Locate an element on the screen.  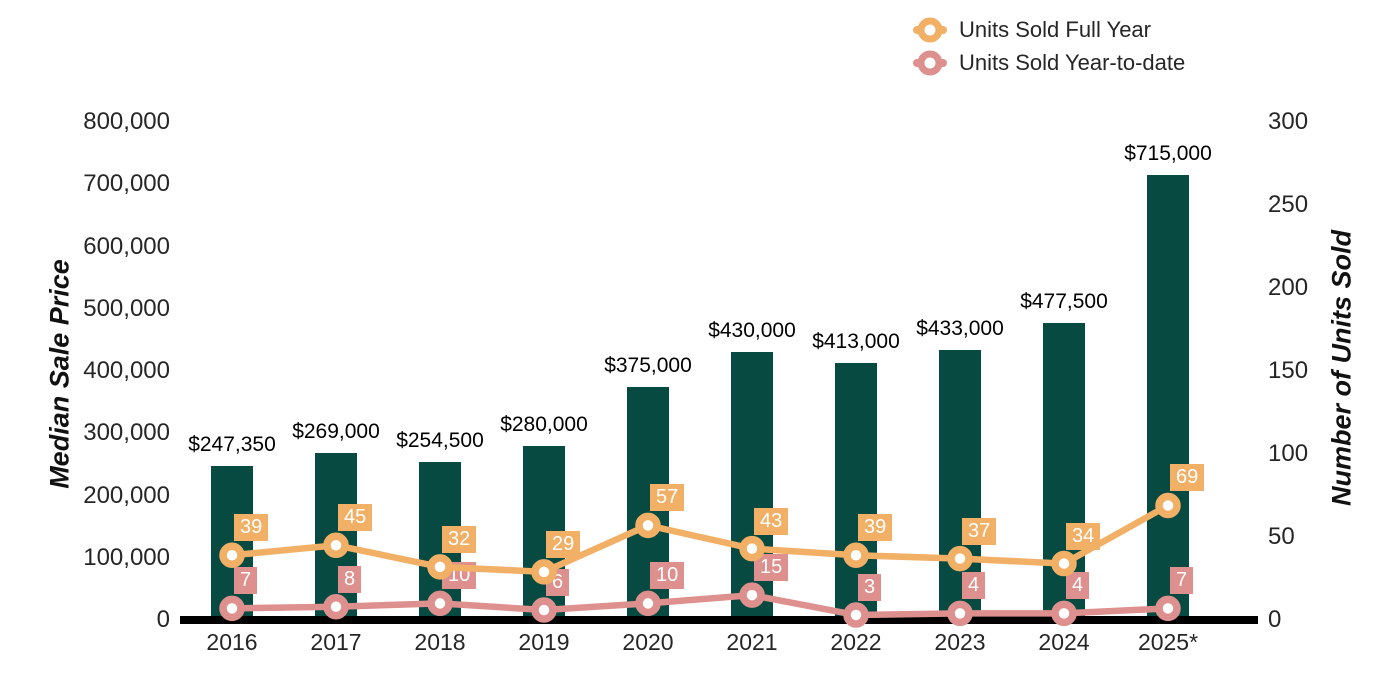
x-tick-label: 2022 is located at coordinates (856, 642).